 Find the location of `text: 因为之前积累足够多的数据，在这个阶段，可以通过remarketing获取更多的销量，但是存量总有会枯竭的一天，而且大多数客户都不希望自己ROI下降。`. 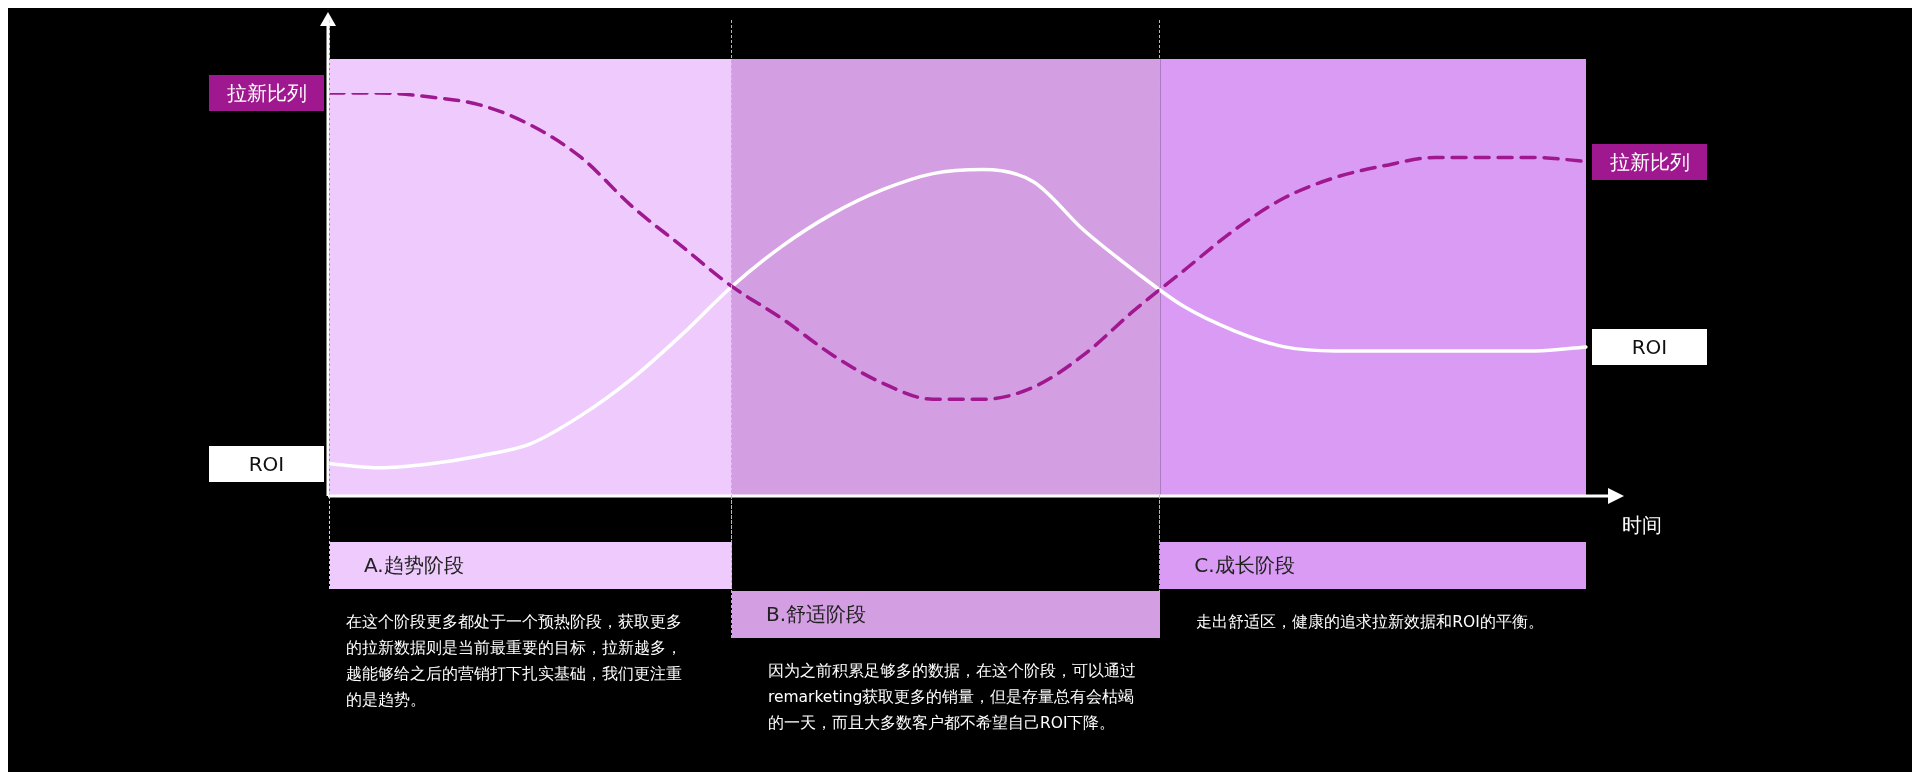

text: 因为之前积累足够多的数据，在这个阶段，可以通过remarketing获取更多的销量，但是存量总有会枯竭的一天，而且大多数客户都不希望自己ROI下降。 is located at coordinates (952, 697).